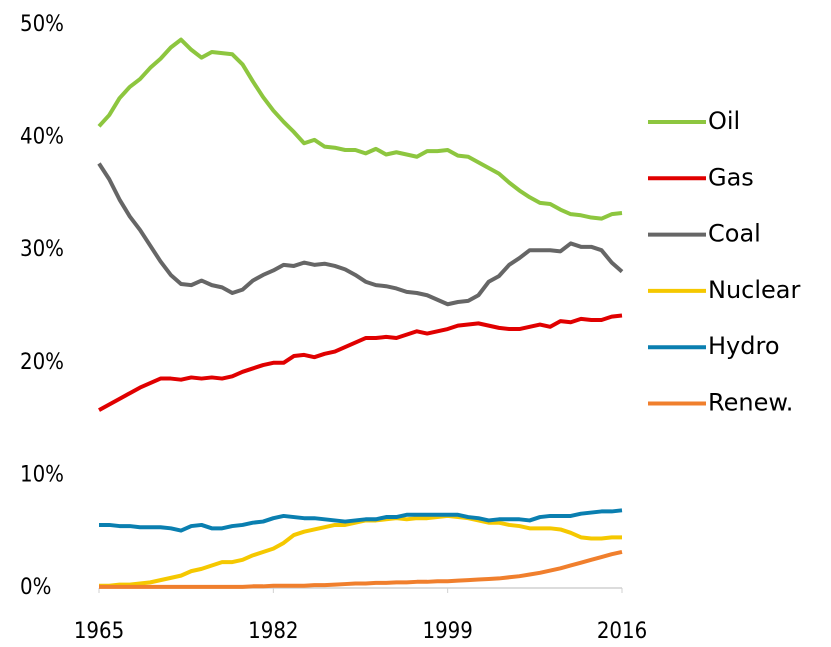 The width and height of the screenshot is (831, 647). I want to click on x-tick-label: 1965, so click(99, 631).